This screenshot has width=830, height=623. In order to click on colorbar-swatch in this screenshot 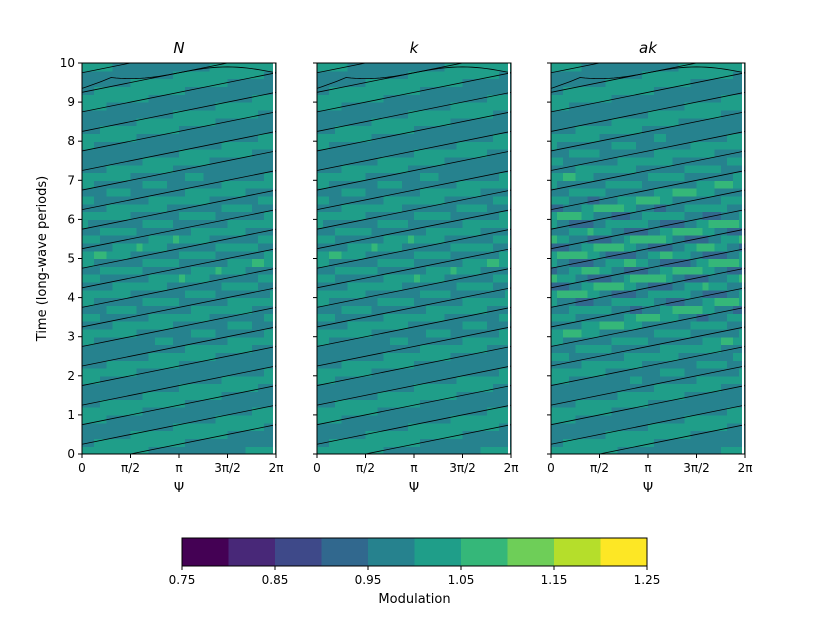, I will do `click(438, 552)`.